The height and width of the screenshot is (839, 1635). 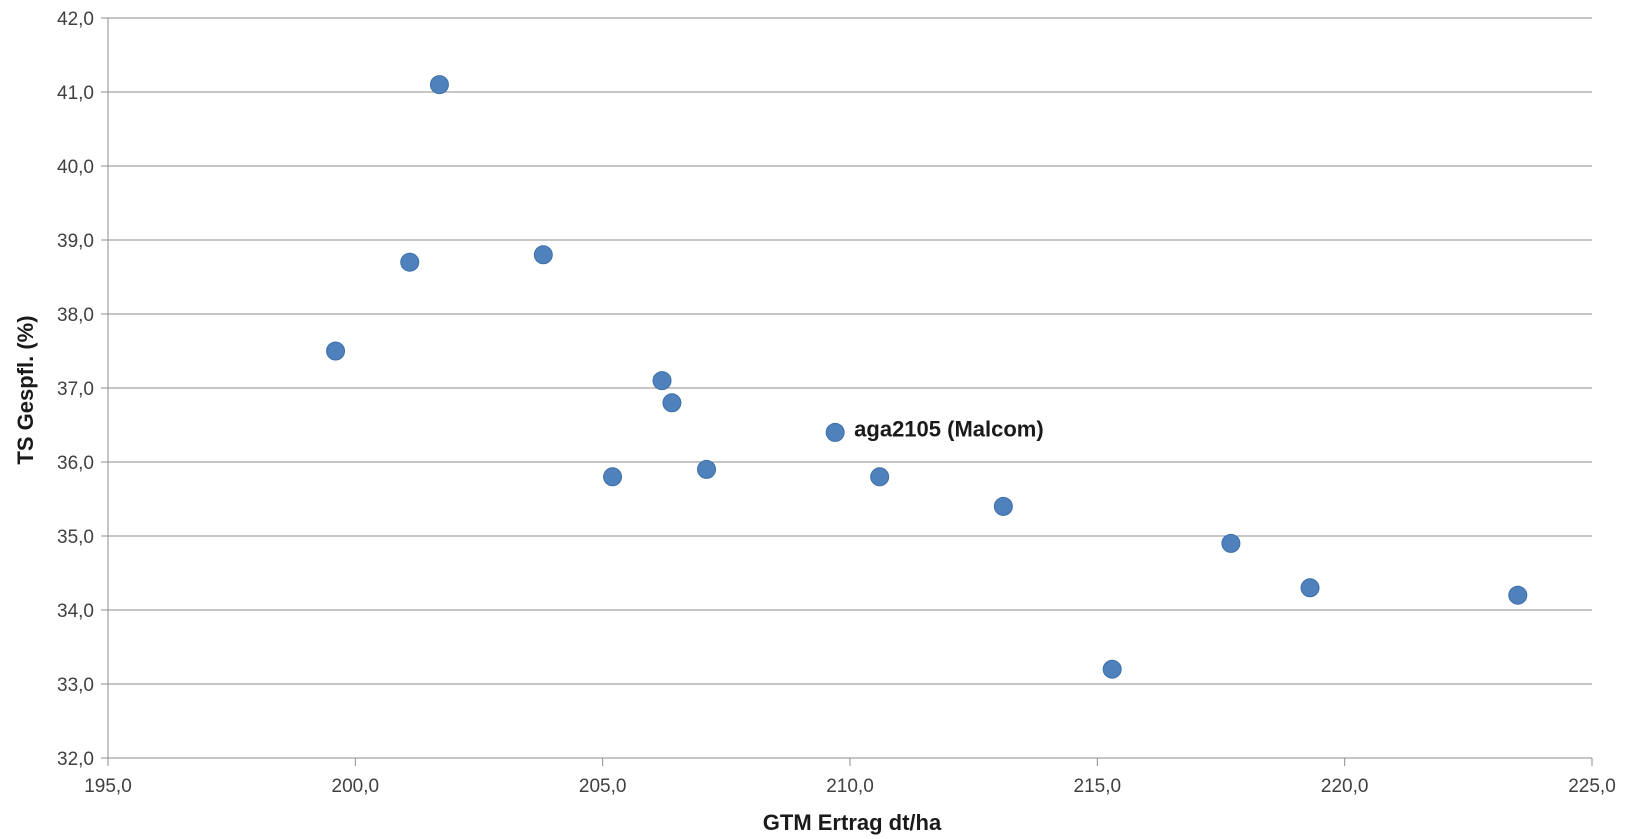 I want to click on x-axis-title: GTM Ertrag dt/ha, so click(x=852, y=822).